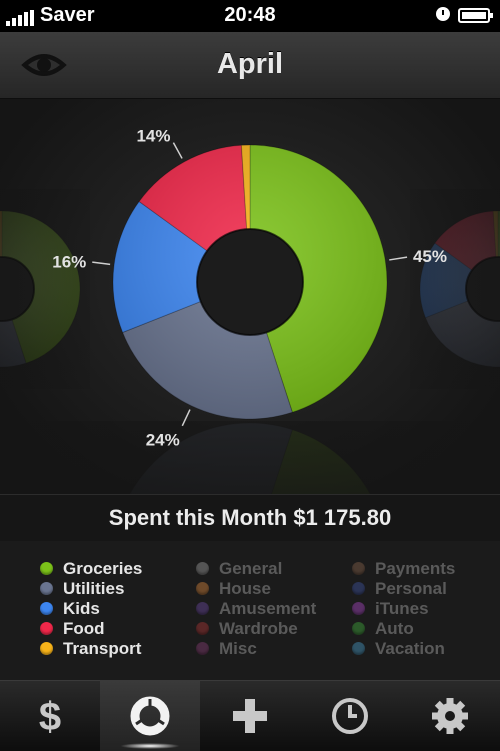  Describe the element at coordinates (411, 588) in the screenshot. I see `legend-label: Personal` at that location.